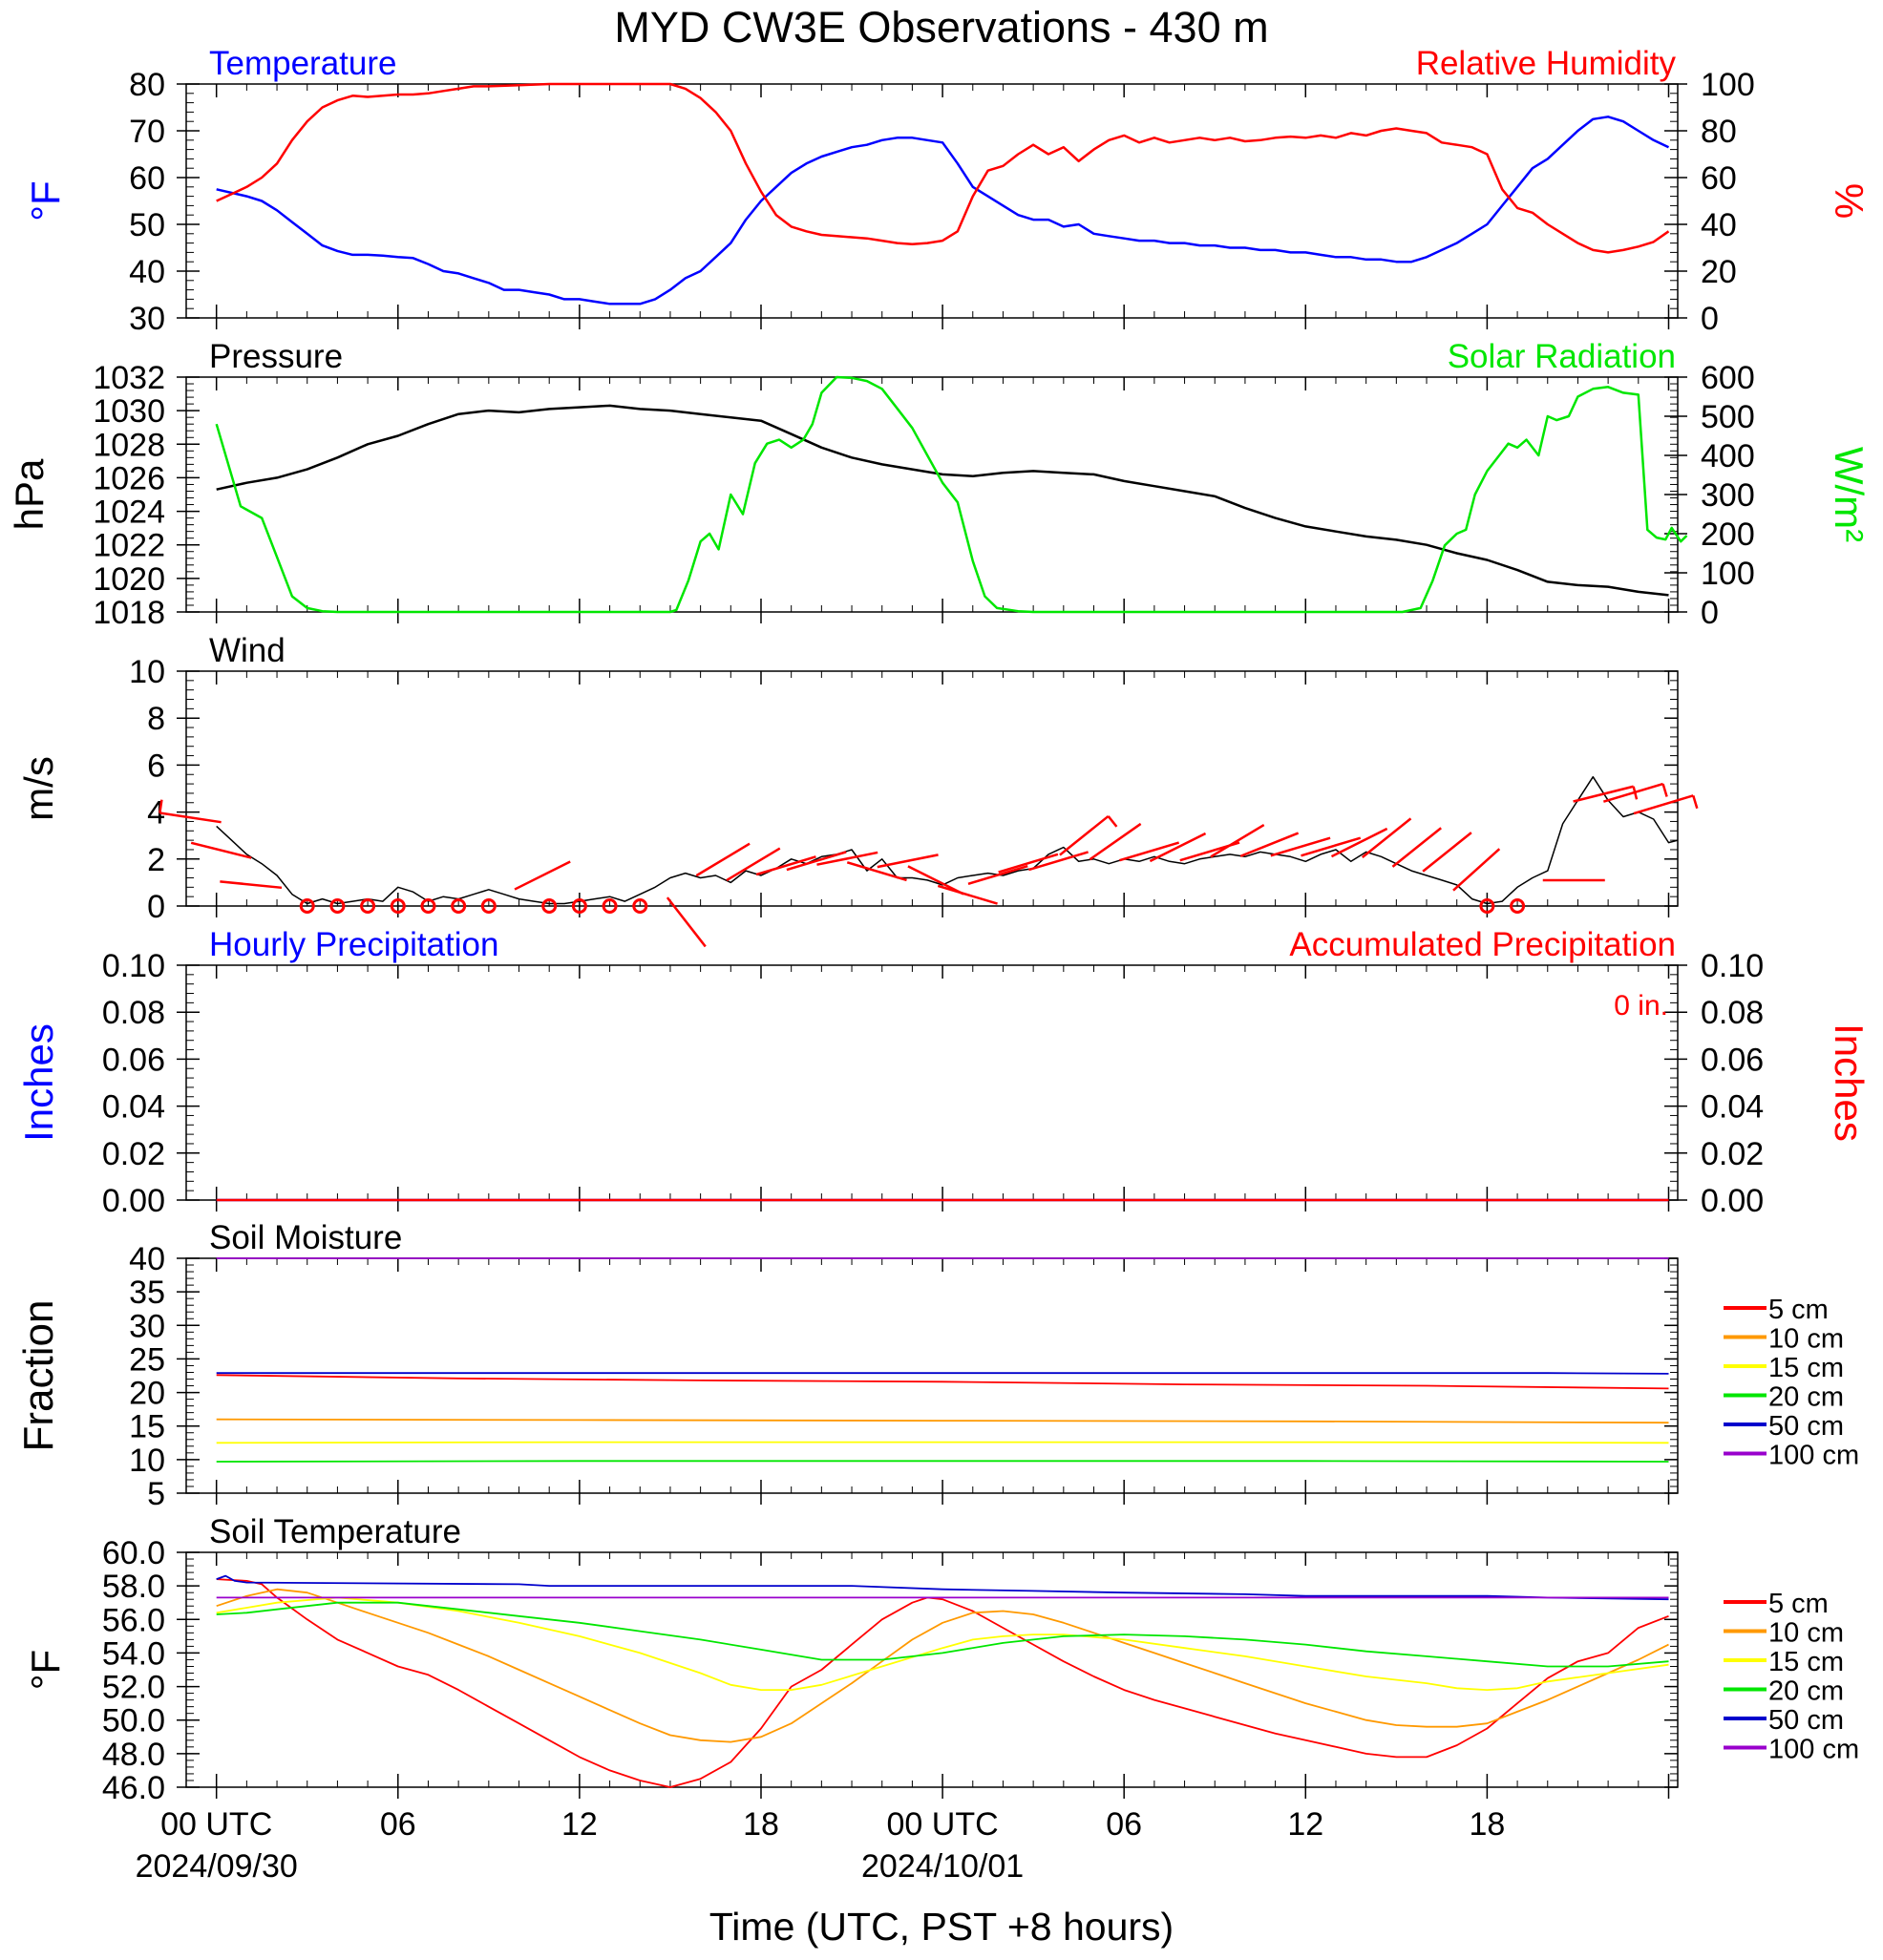  I want to click on y-tick-label-right: 60, so click(1719, 178).